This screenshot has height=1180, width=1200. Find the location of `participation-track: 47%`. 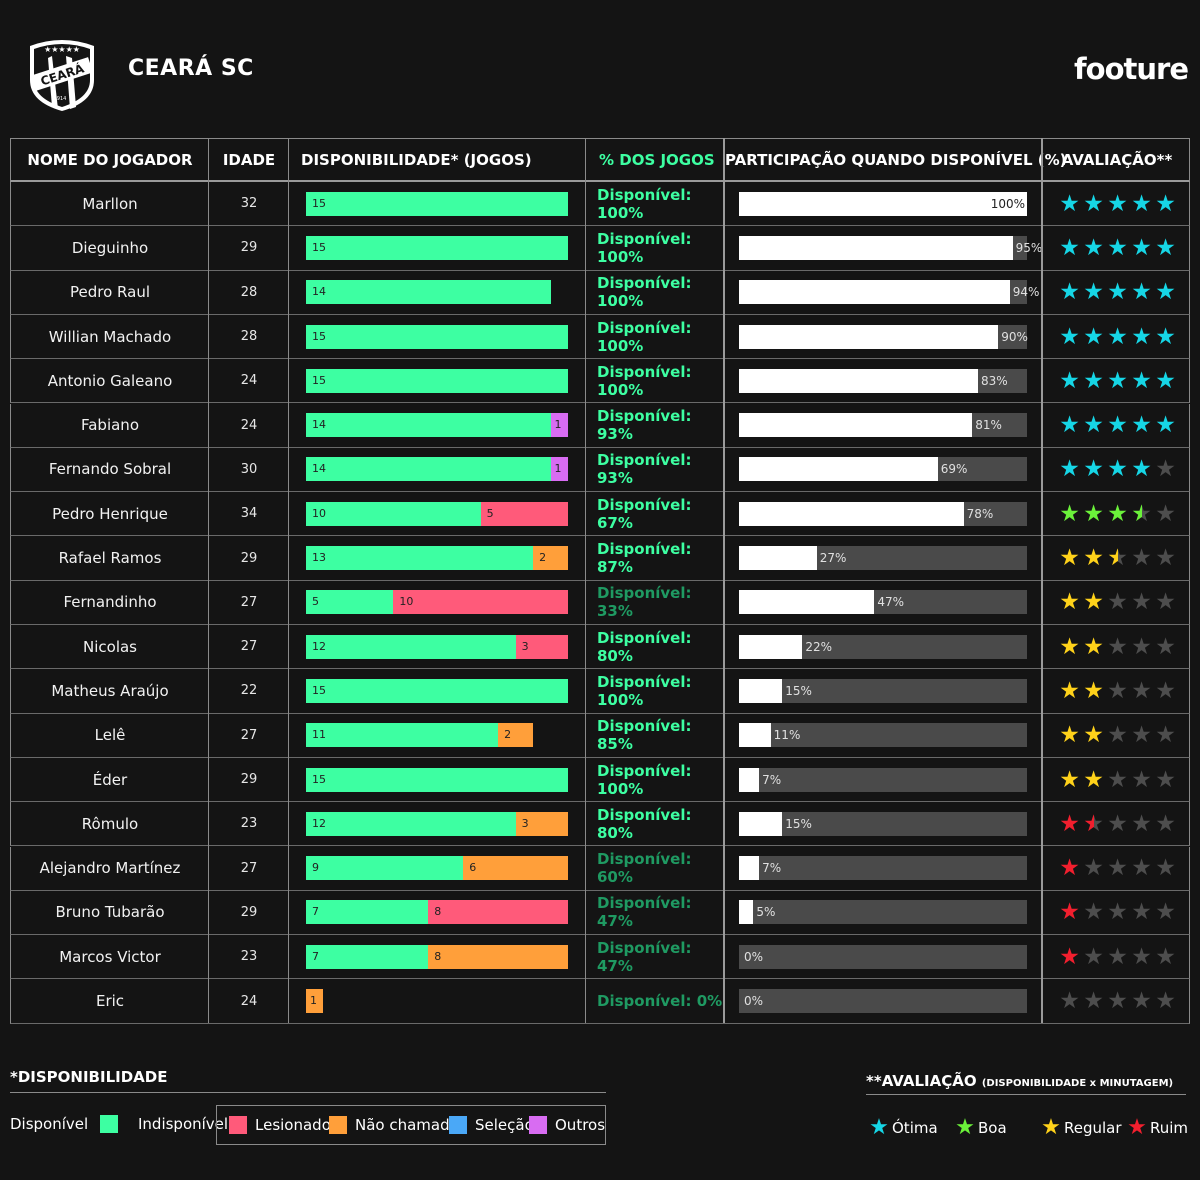

participation-track: 47% is located at coordinates (883, 602).